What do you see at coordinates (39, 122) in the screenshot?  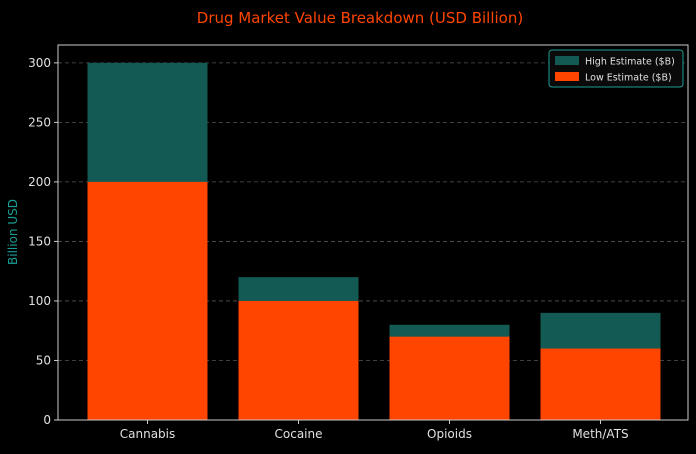 I see `y-tick-label: 250` at bounding box center [39, 122].